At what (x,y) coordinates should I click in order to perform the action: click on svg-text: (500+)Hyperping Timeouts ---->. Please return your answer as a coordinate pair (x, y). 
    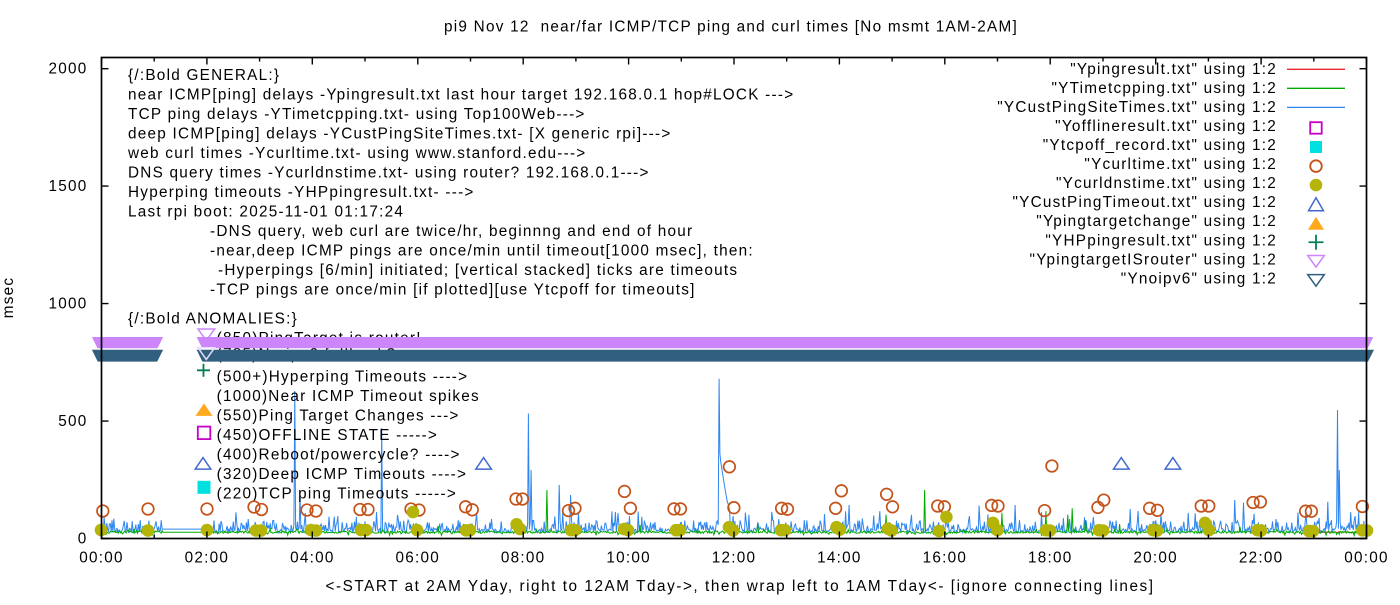
    Looking at the image, I should click on (343, 377).